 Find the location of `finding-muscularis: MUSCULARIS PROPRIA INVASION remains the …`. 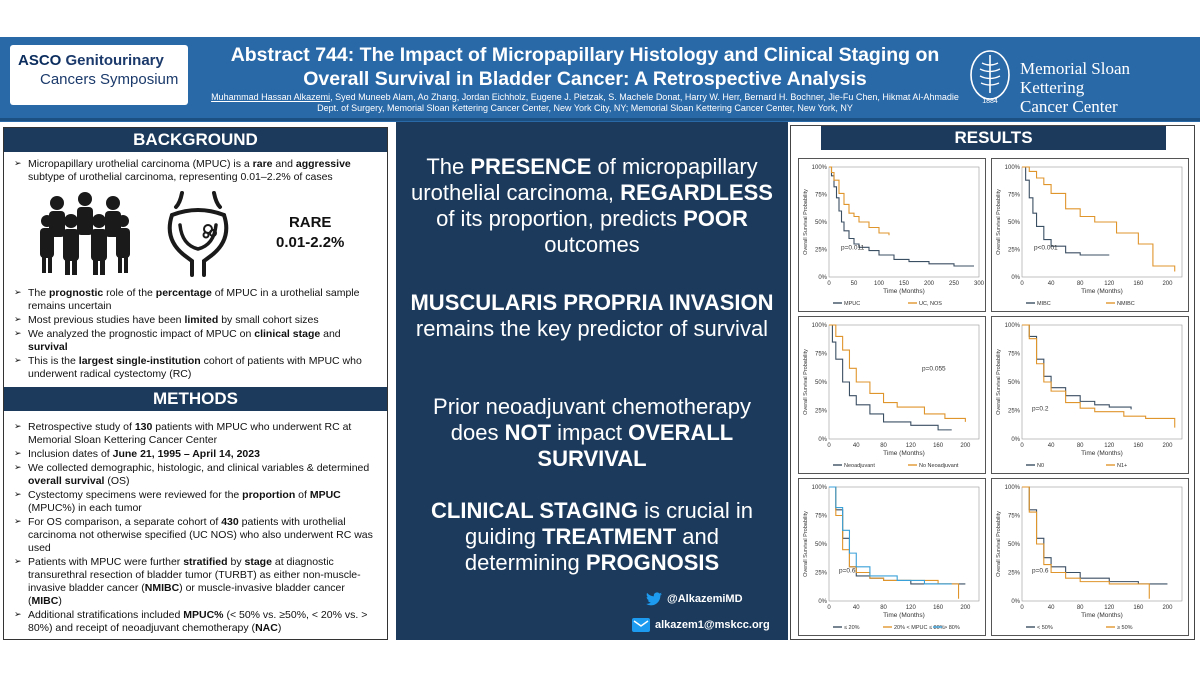

finding-muscularis: MUSCULARIS PROPRIA INVASION remains the … is located at coordinates (592, 315).